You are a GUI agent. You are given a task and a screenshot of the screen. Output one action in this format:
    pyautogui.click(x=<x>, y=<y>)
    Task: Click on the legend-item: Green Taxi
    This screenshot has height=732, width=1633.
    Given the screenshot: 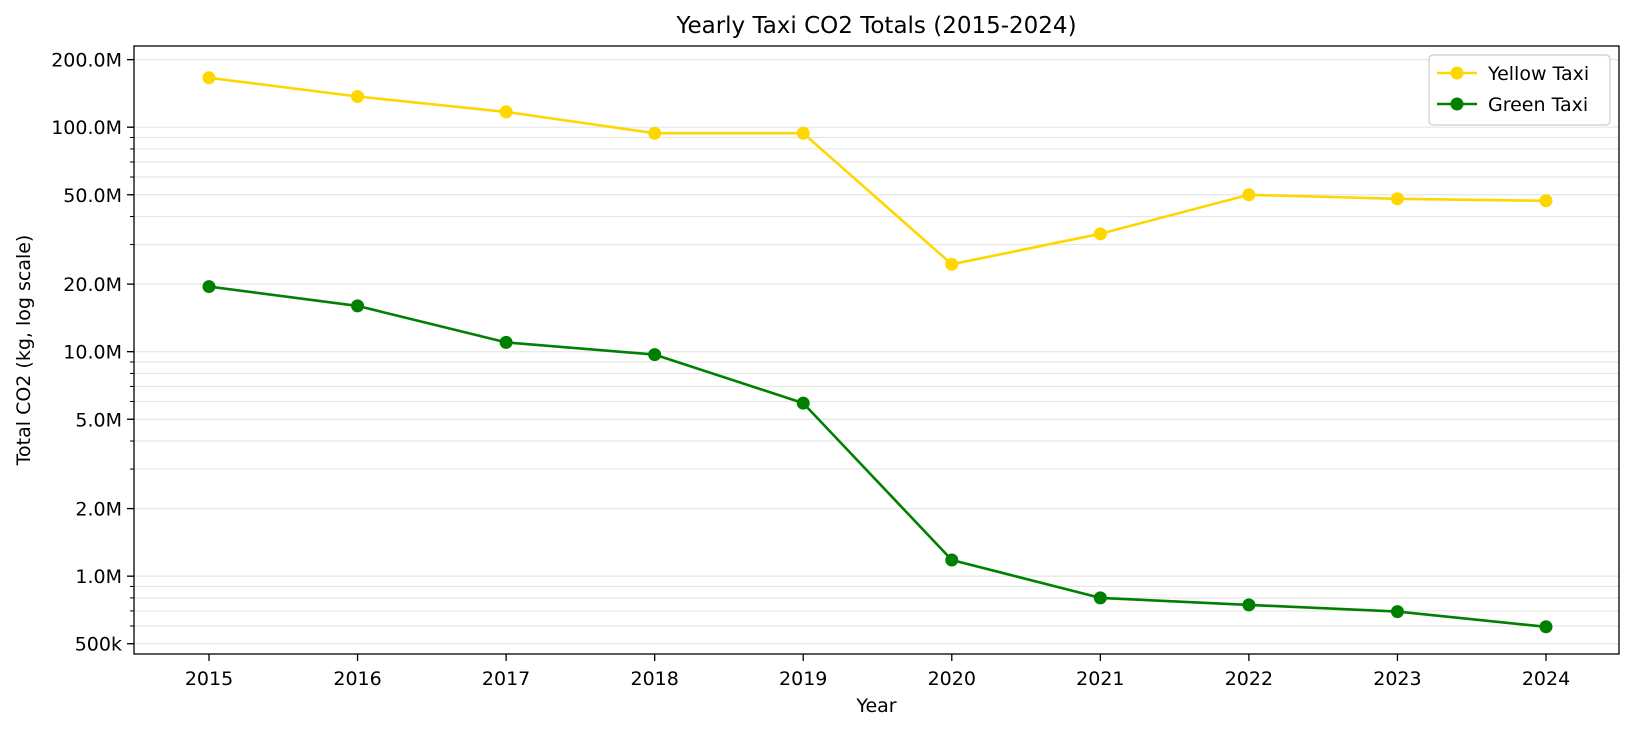 What is the action you would take?
    pyautogui.click(x=1512, y=105)
    